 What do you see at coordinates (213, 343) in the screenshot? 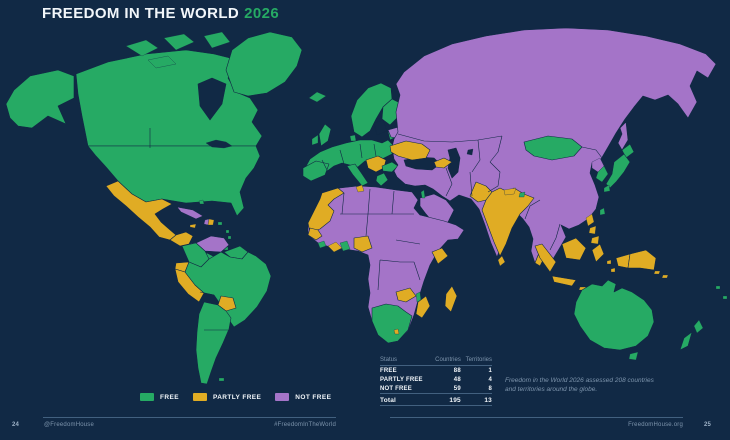
I see `map-region-argentina-chile` at bounding box center [213, 343].